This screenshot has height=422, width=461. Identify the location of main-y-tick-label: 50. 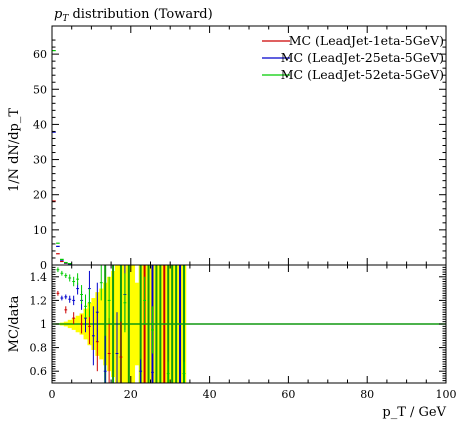
(40, 89).